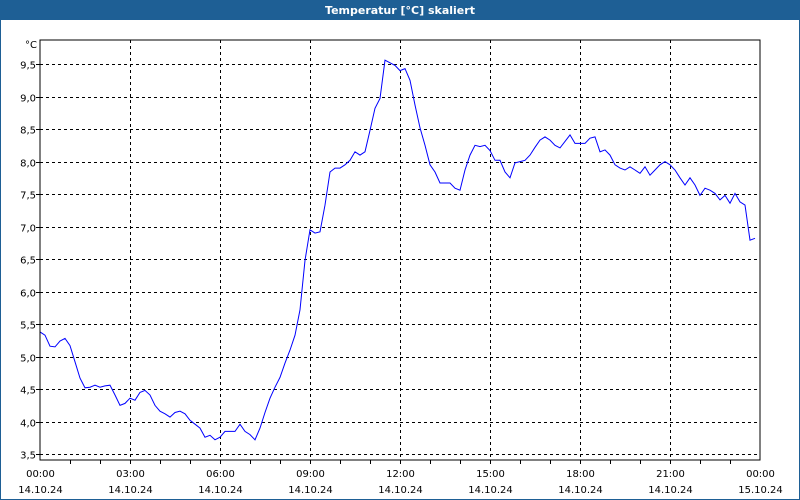 This screenshot has width=800, height=500. What do you see at coordinates (130, 474) in the screenshot?
I see `x-tick-time: 03:00` at bounding box center [130, 474].